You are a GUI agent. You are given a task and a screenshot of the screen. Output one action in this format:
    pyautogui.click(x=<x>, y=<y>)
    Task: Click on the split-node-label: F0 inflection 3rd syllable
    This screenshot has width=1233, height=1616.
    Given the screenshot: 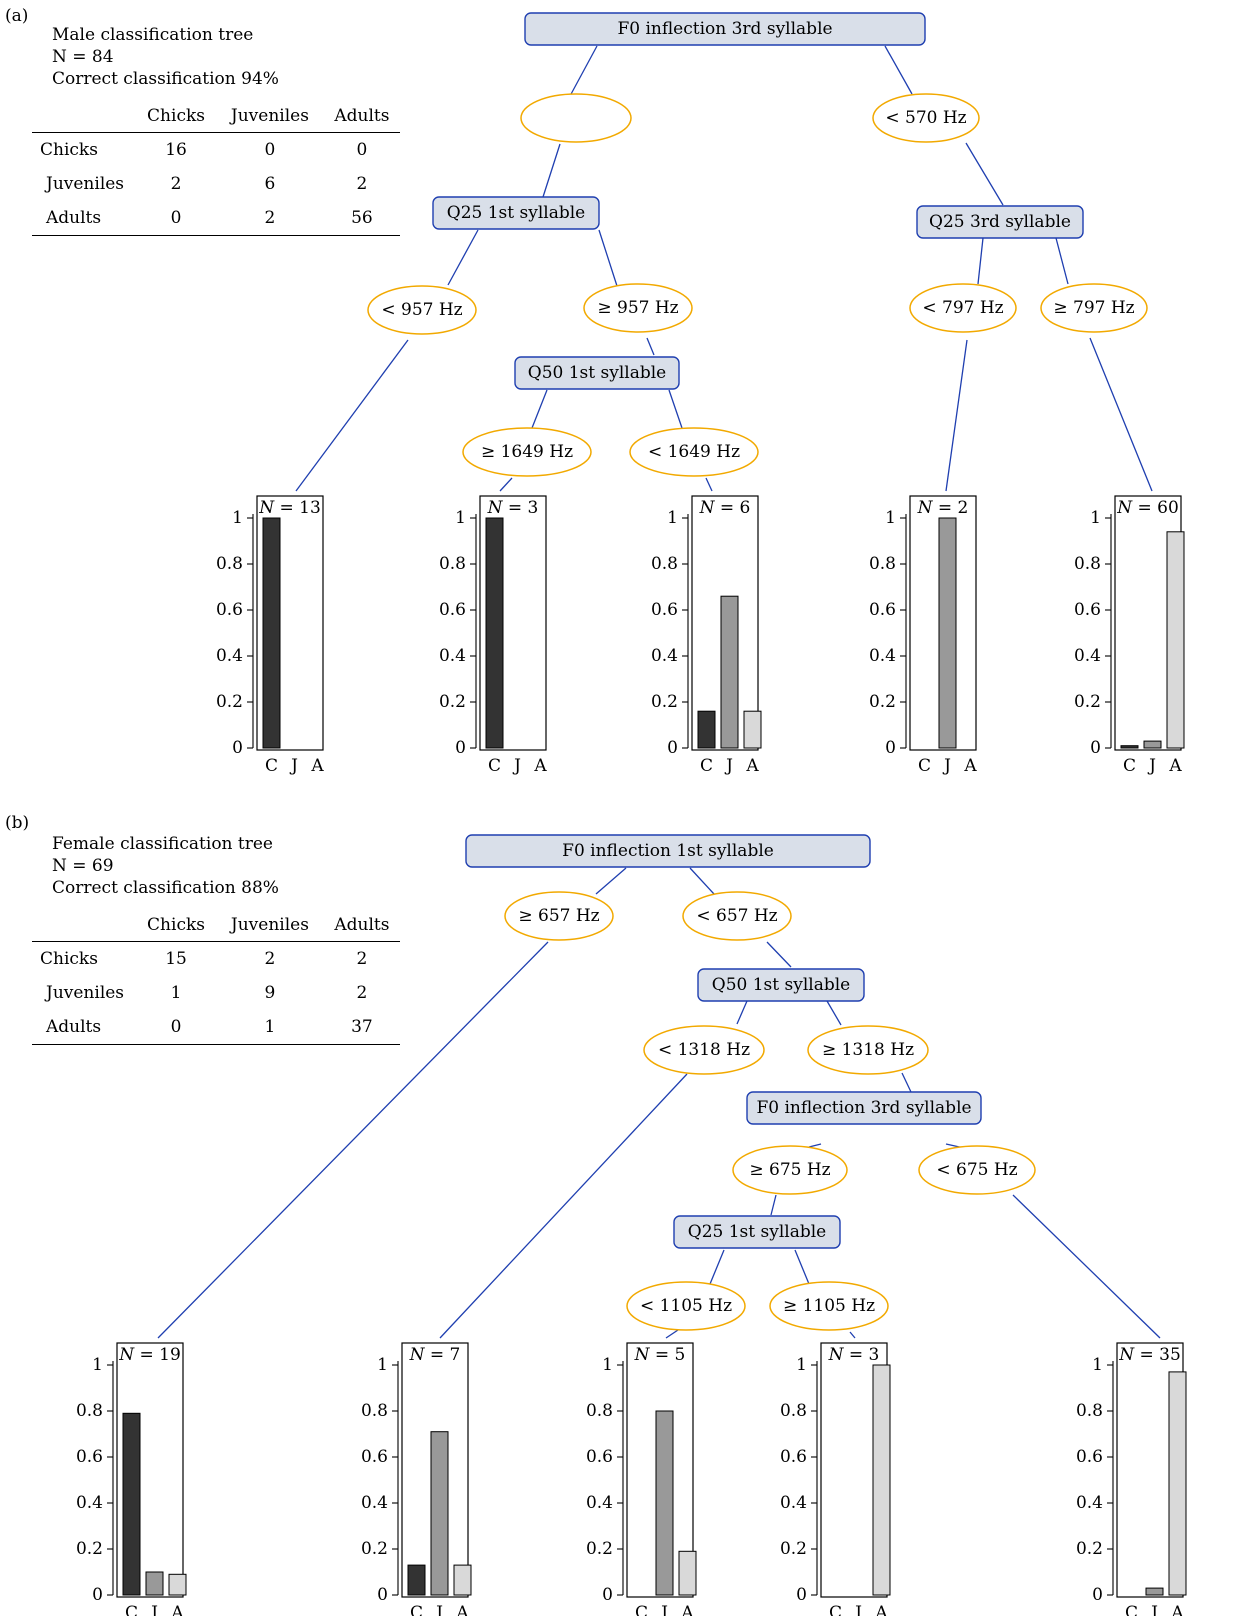 What is the action you would take?
    pyautogui.click(x=724, y=29)
    